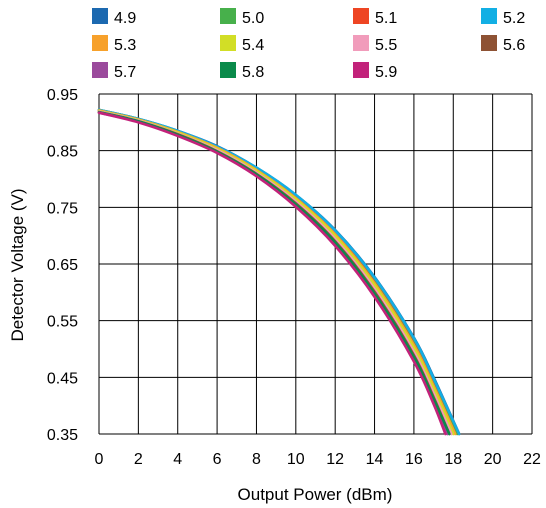 The width and height of the screenshot is (546, 508). What do you see at coordinates (335, 459) in the screenshot?
I see `x-tick-label: 12` at bounding box center [335, 459].